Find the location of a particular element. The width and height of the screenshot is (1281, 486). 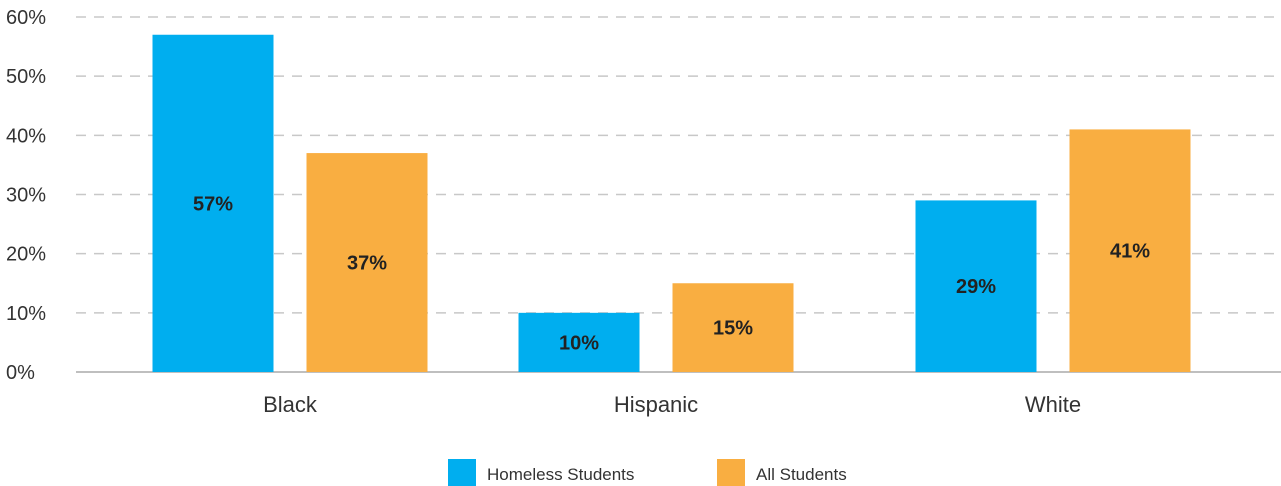

legend: Homeless Students All Students is located at coordinates (647, 472).